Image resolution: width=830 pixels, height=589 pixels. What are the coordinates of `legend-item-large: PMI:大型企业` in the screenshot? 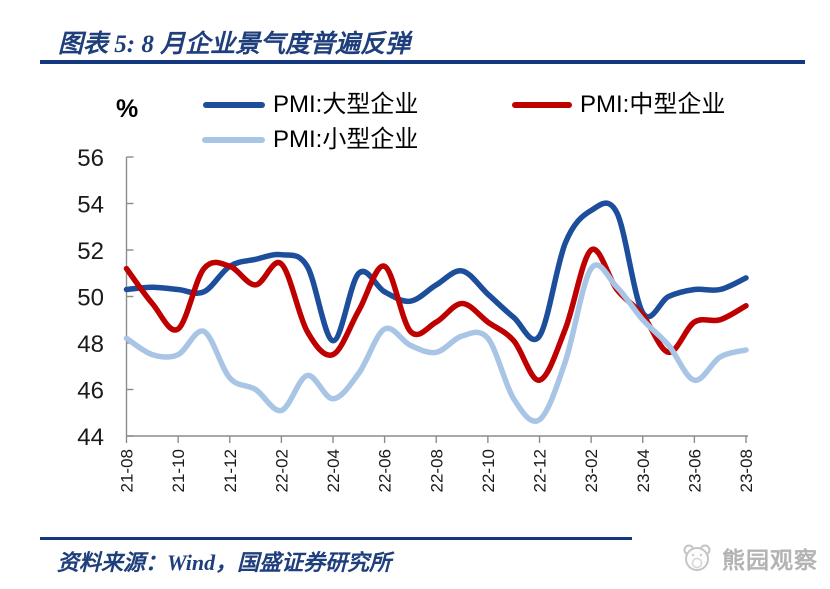 It's located at (310, 105).